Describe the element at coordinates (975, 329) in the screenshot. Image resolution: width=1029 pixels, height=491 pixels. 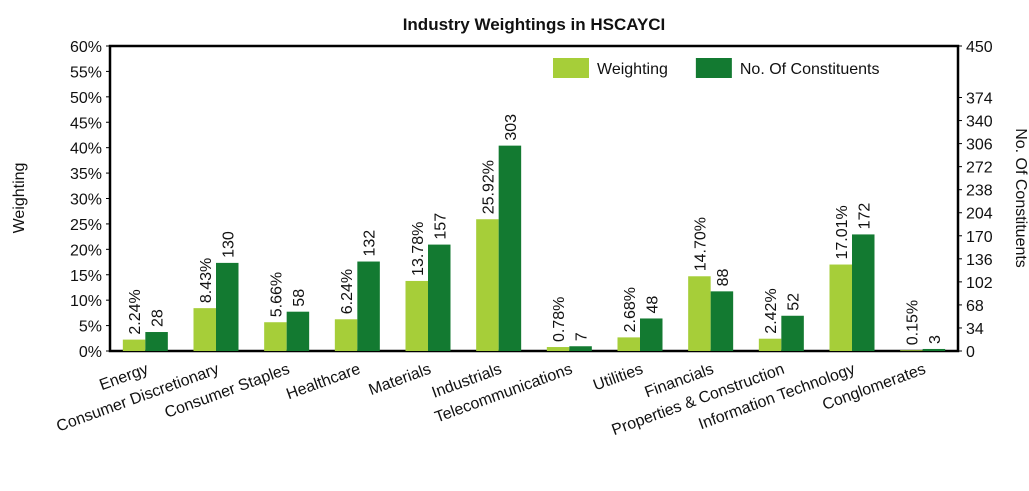
I see `y2-tick-label: 34` at that location.